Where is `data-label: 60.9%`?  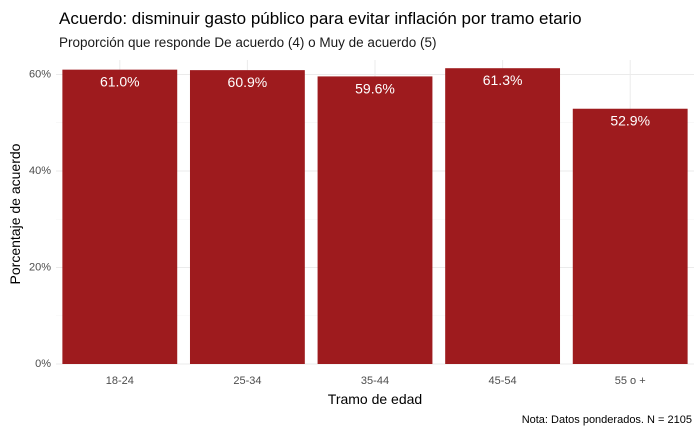
data-label: 60.9% is located at coordinates (248, 82).